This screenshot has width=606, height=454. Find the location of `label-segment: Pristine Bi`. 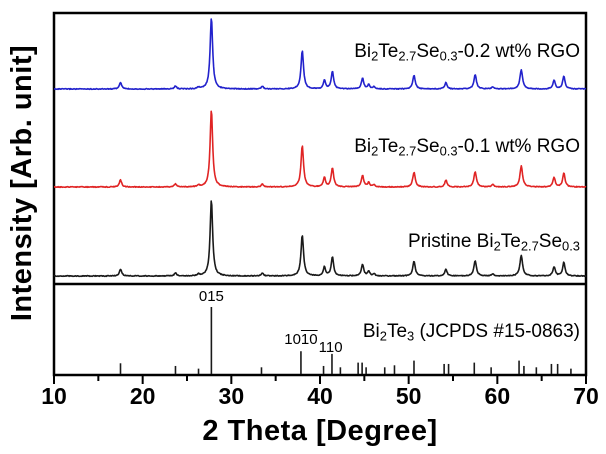

label-segment: Pristine Bi is located at coordinates (451, 241).